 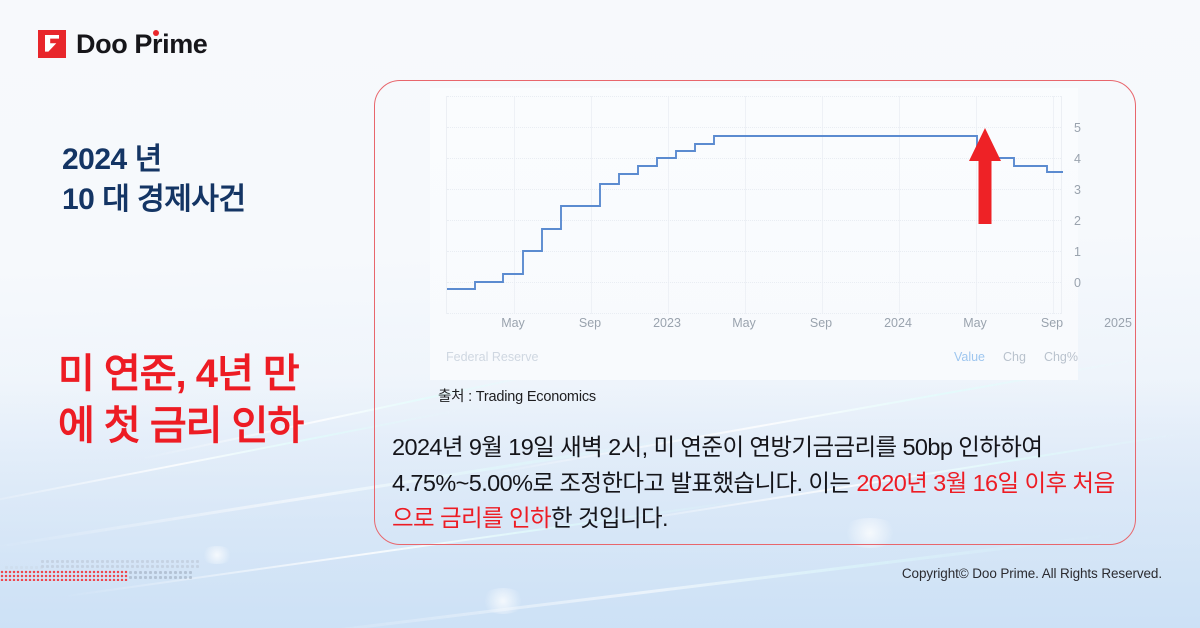 What do you see at coordinates (610, 518) in the screenshot?
I see `body-segment-3: 한 것입니다.` at bounding box center [610, 518].